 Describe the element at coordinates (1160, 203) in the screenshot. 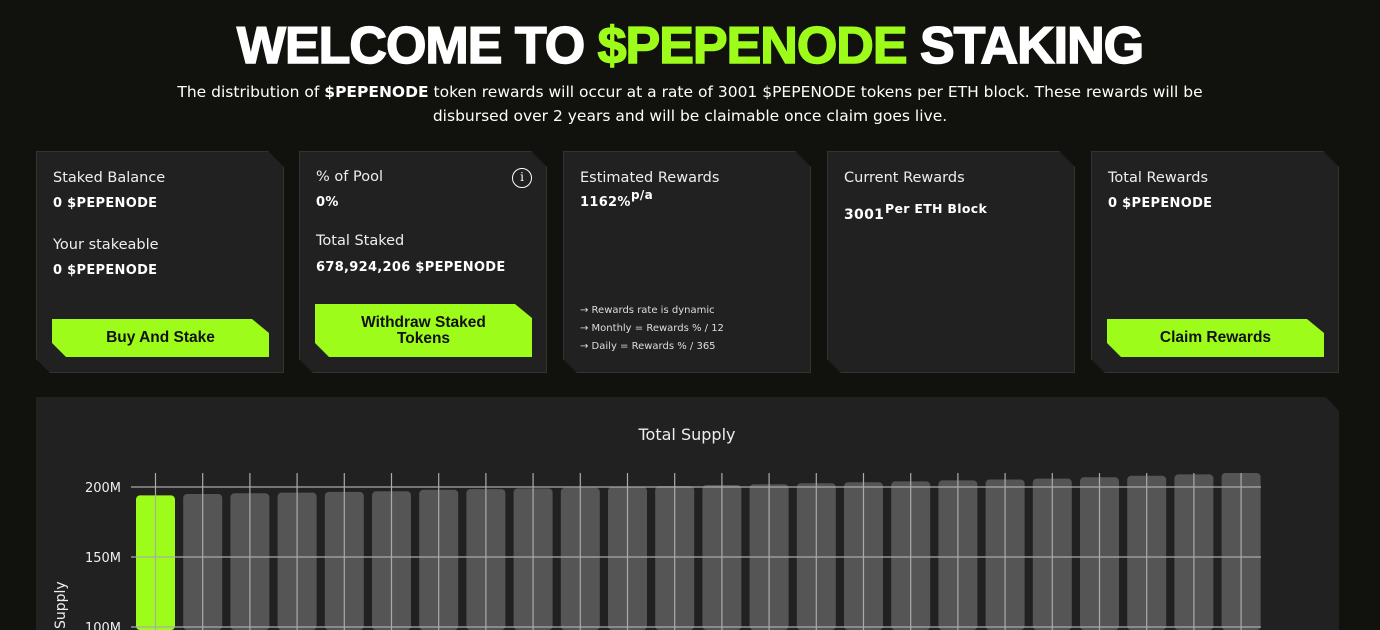

I see `total-rewards-value: 0 $PEPENODE` at that location.